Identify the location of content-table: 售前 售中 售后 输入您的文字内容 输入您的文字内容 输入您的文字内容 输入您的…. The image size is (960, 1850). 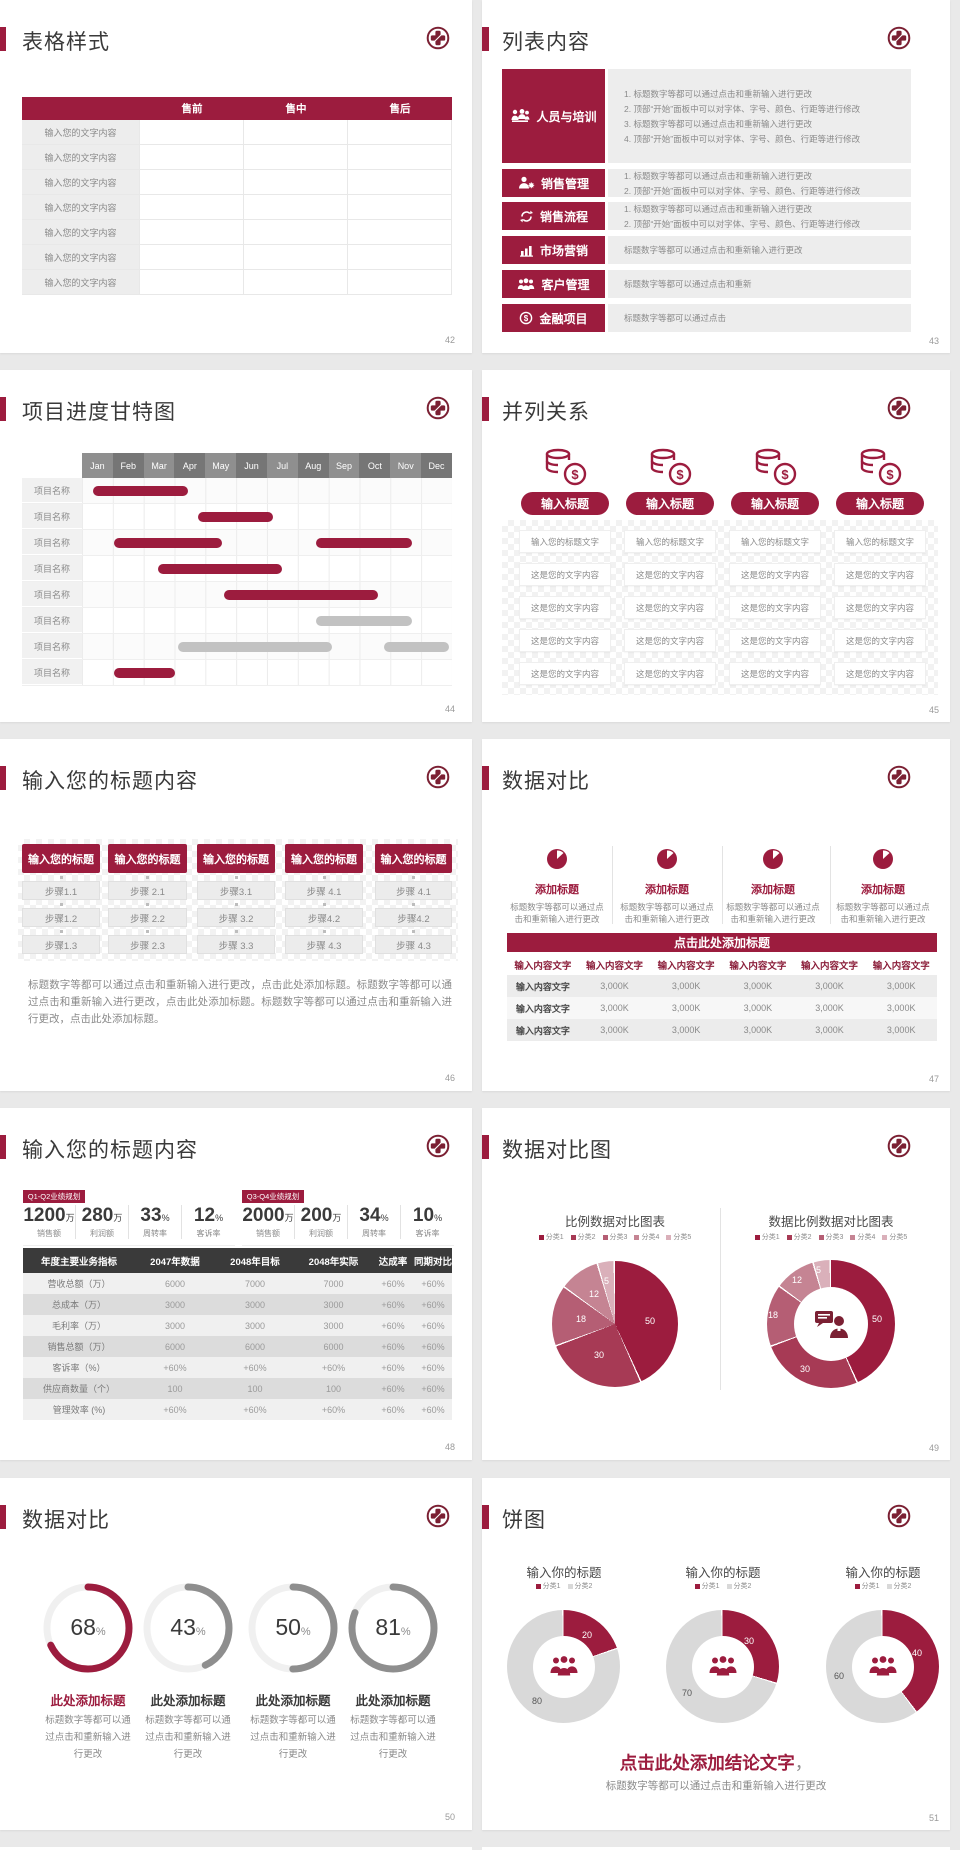
(237, 196).